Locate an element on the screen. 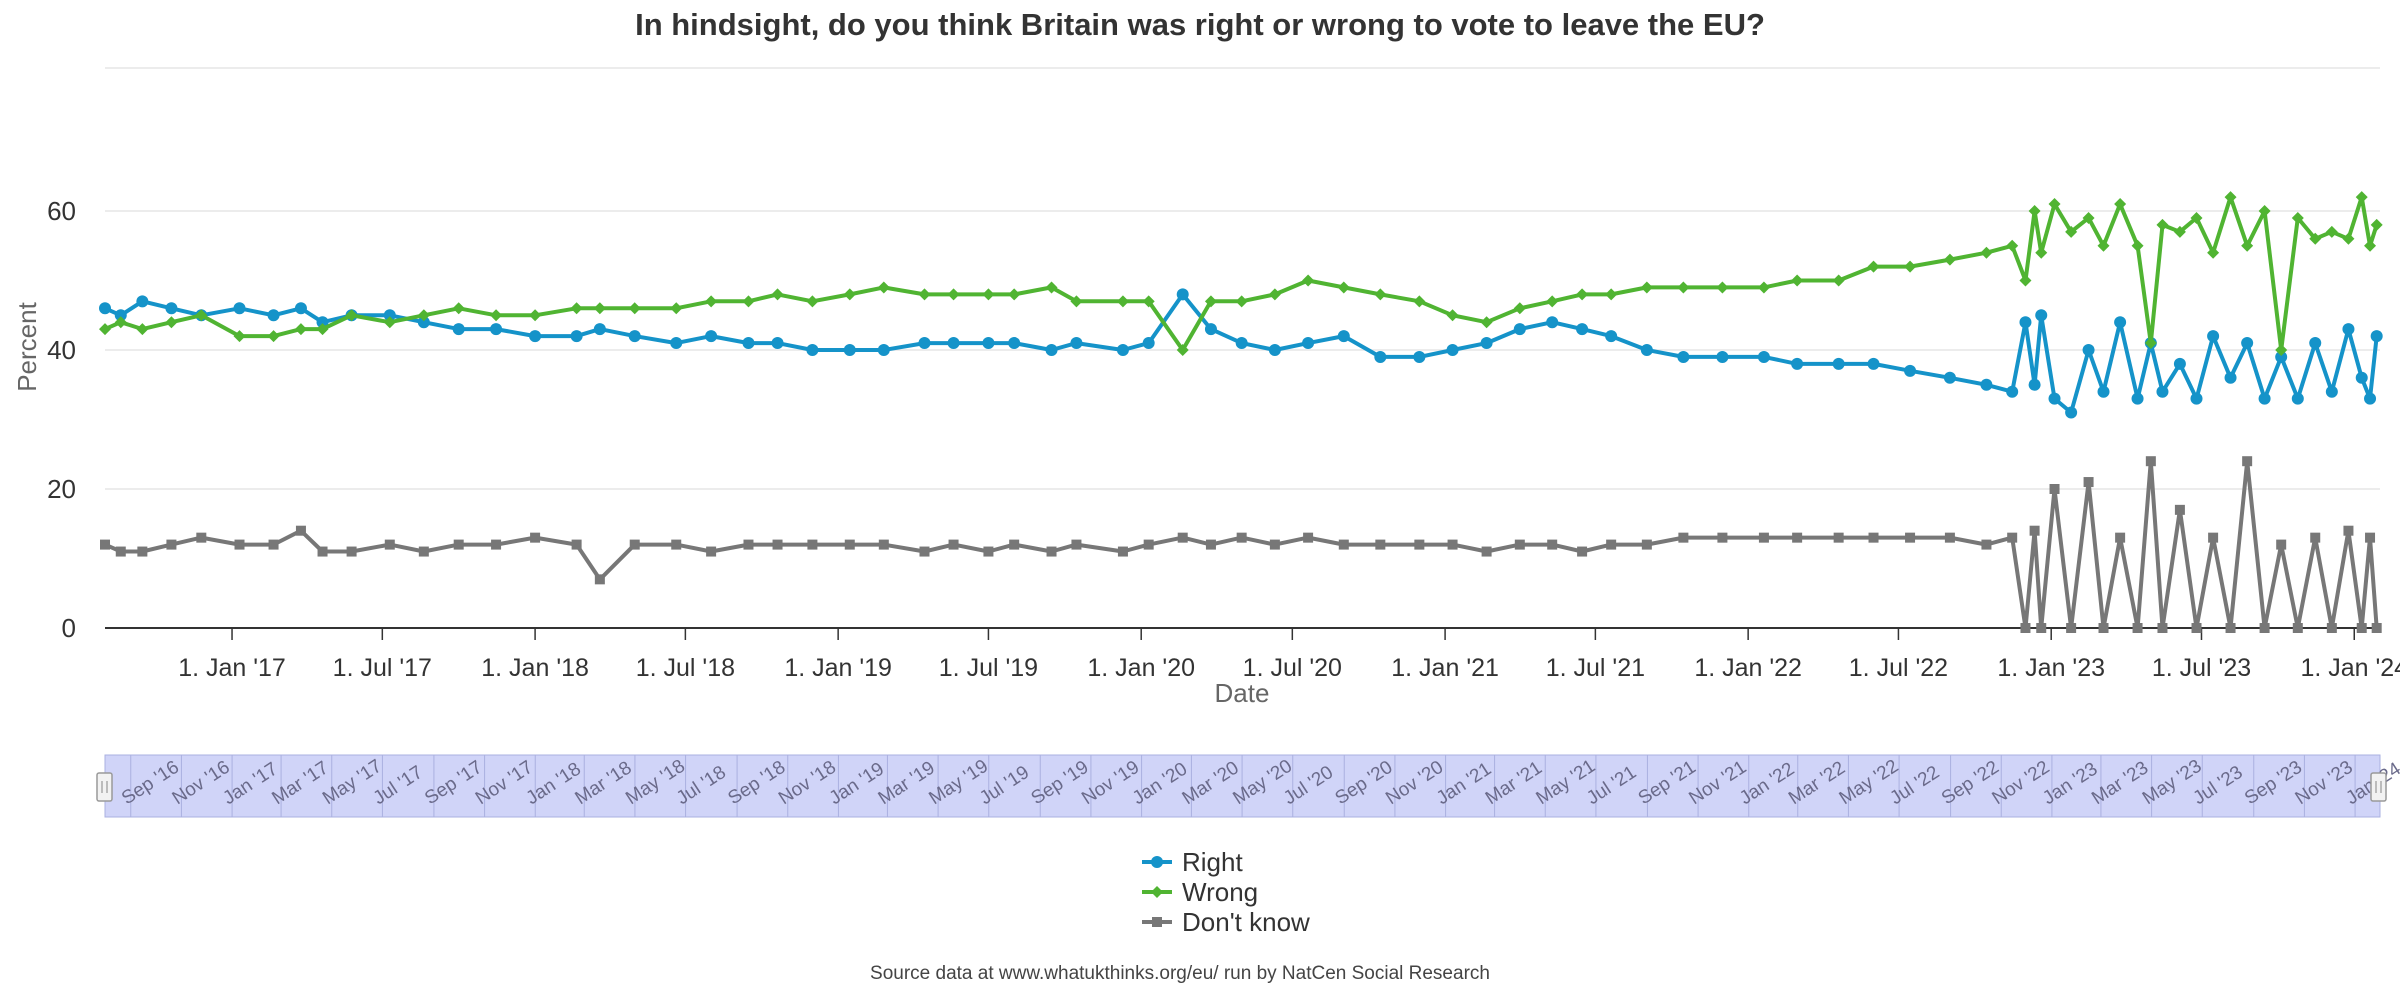 Image resolution: width=2400 pixels, height=1000 pixels. legend-item-wrong: Wrong is located at coordinates (1200, 892).